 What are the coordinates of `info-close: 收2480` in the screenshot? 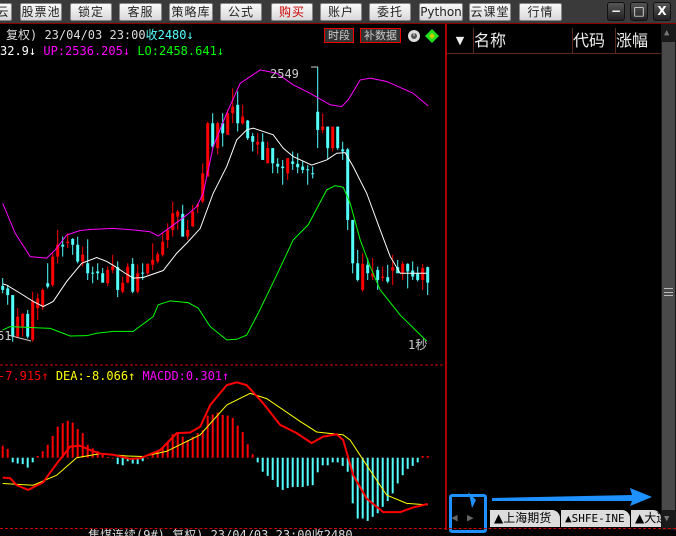 It's located at (166, 35).